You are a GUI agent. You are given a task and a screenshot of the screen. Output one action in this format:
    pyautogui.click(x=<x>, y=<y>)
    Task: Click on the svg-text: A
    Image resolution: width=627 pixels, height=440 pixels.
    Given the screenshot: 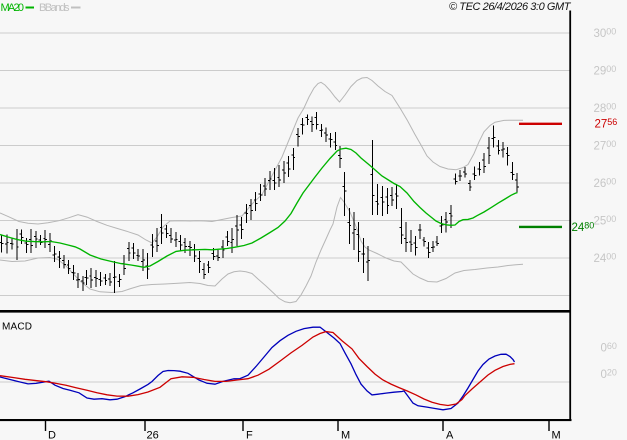 What is the action you would take?
    pyautogui.click(x=450, y=435)
    